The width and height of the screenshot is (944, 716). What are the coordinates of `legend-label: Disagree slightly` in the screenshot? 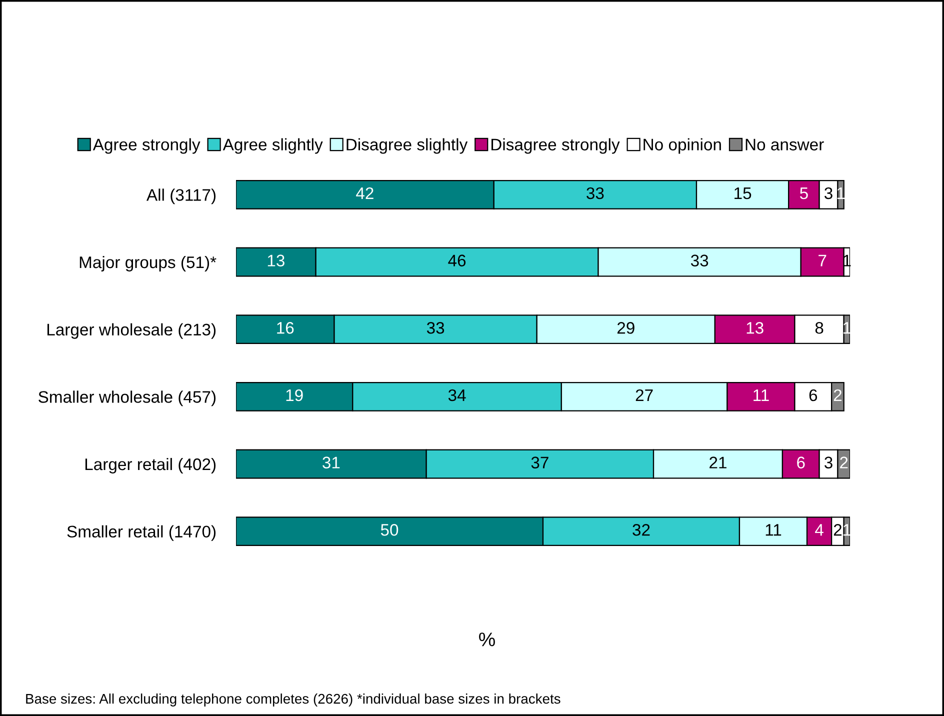 It's located at (407, 146).